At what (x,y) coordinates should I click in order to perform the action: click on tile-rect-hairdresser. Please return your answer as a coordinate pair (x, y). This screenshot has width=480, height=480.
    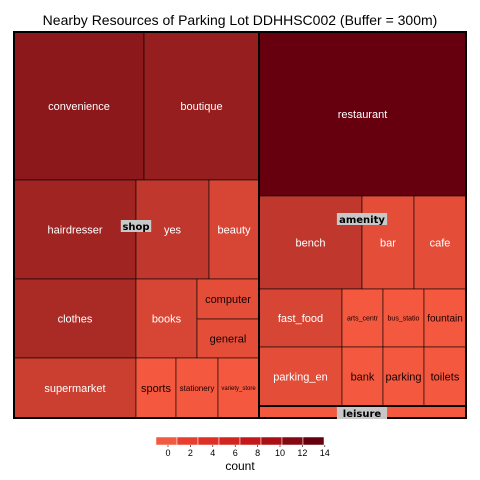
    Looking at the image, I should click on (75, 229).